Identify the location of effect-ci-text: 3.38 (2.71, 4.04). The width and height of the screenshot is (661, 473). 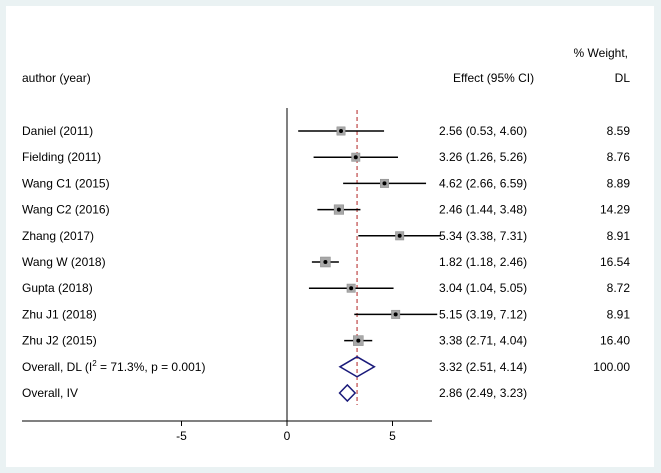
(483, 341).